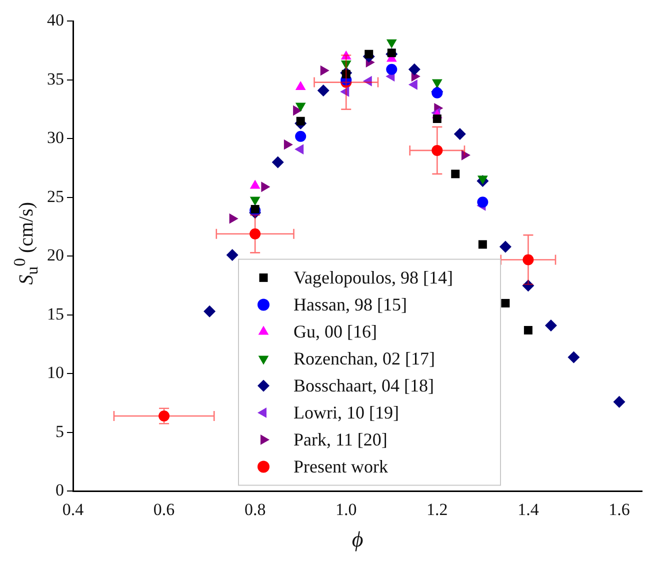  What do you see at coordinates (341, 439) in the screenshot?
I see `legend-label: Park, 11 [20]` at bounding box center [341, 439].